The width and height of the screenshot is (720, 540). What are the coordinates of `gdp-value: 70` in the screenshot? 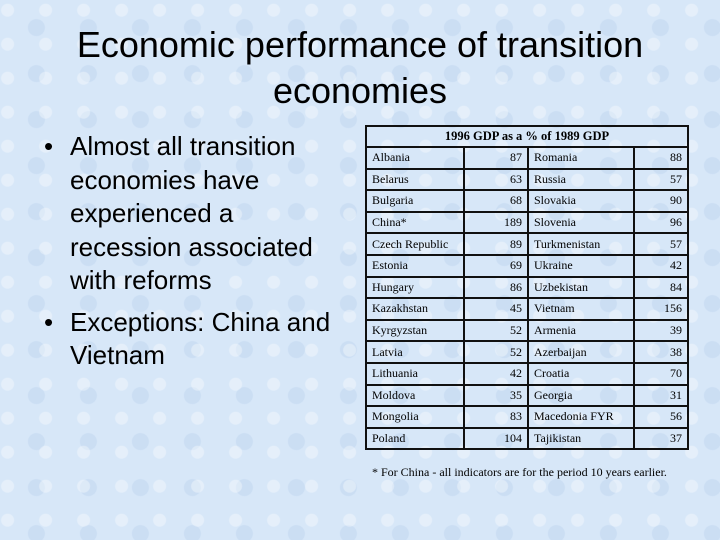 It's located at (661, 373).